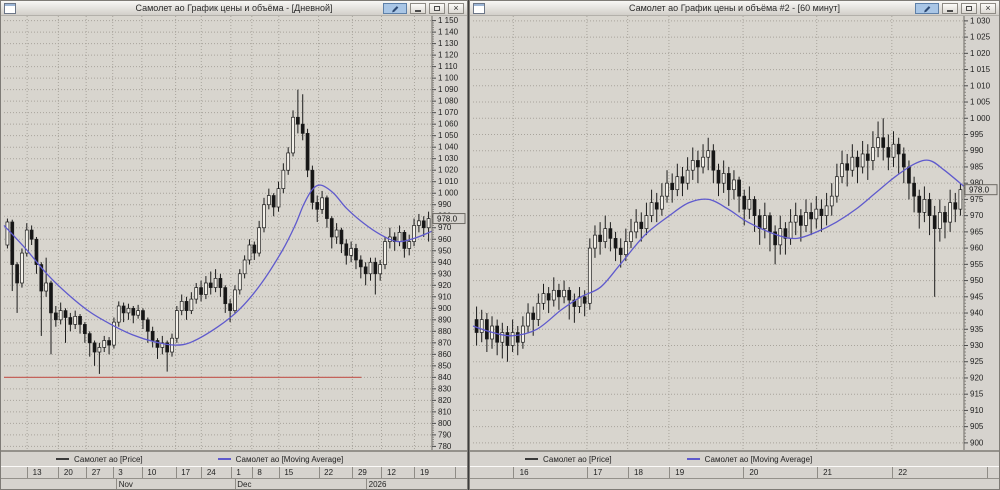  What do you see at coordinates (289, 459) in the screenshot?
I see `legend-label: Самолет ао [Moving Average]` at bounding box center [289, 459].